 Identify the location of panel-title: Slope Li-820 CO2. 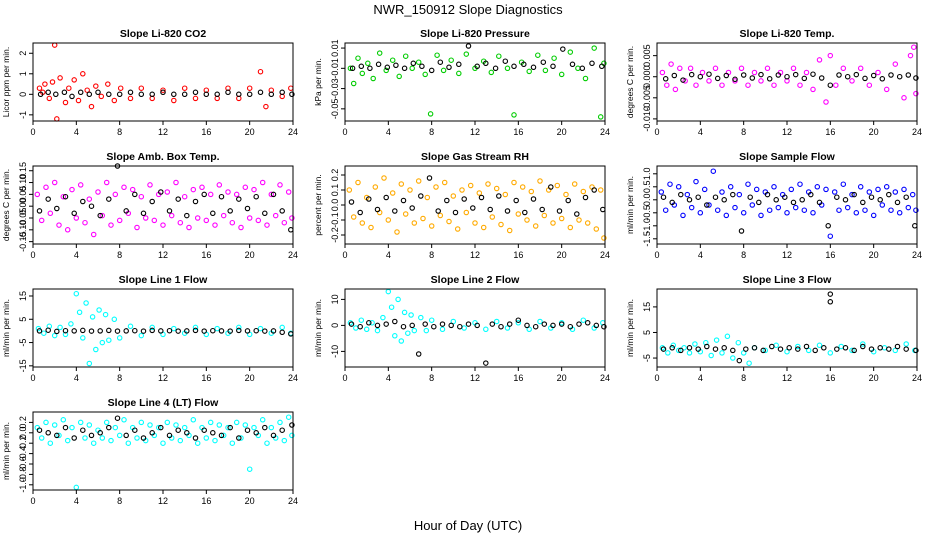
(163, 34).